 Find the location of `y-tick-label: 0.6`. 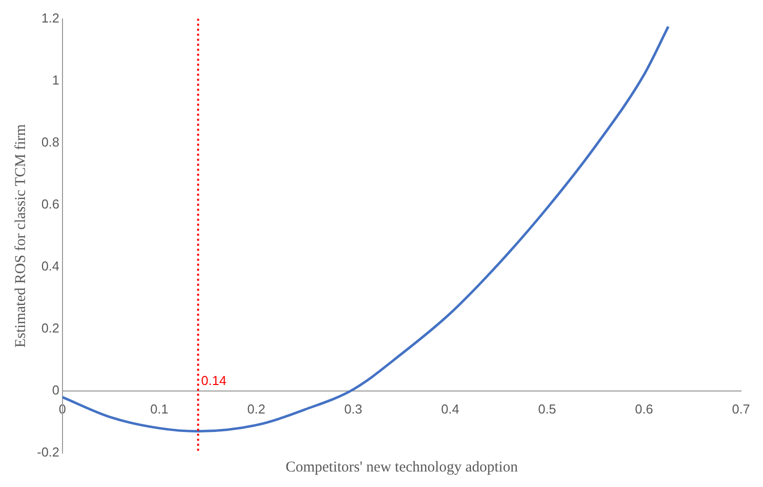

y-tick-label: 0.6 is located at coordinates (50, 204).